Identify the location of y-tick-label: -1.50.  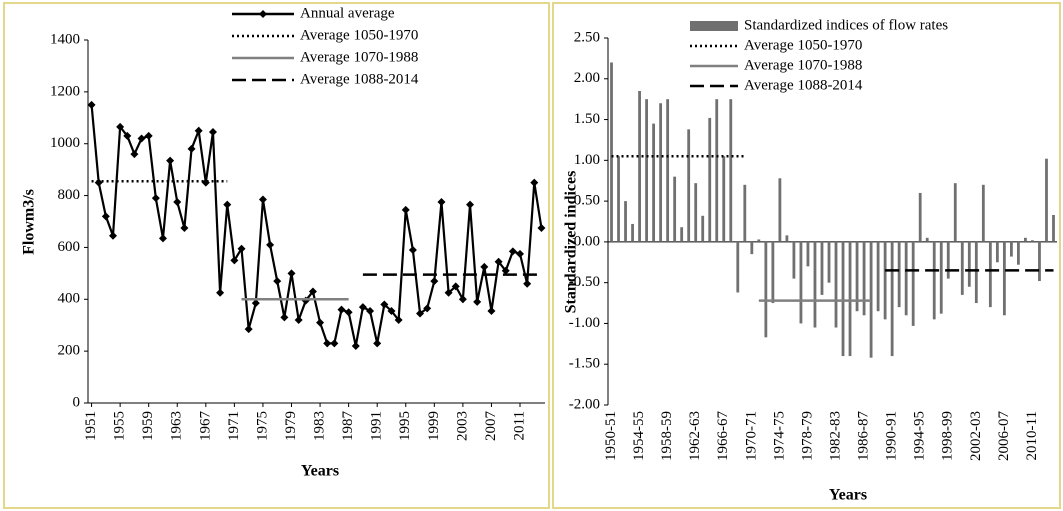
(584, 364).